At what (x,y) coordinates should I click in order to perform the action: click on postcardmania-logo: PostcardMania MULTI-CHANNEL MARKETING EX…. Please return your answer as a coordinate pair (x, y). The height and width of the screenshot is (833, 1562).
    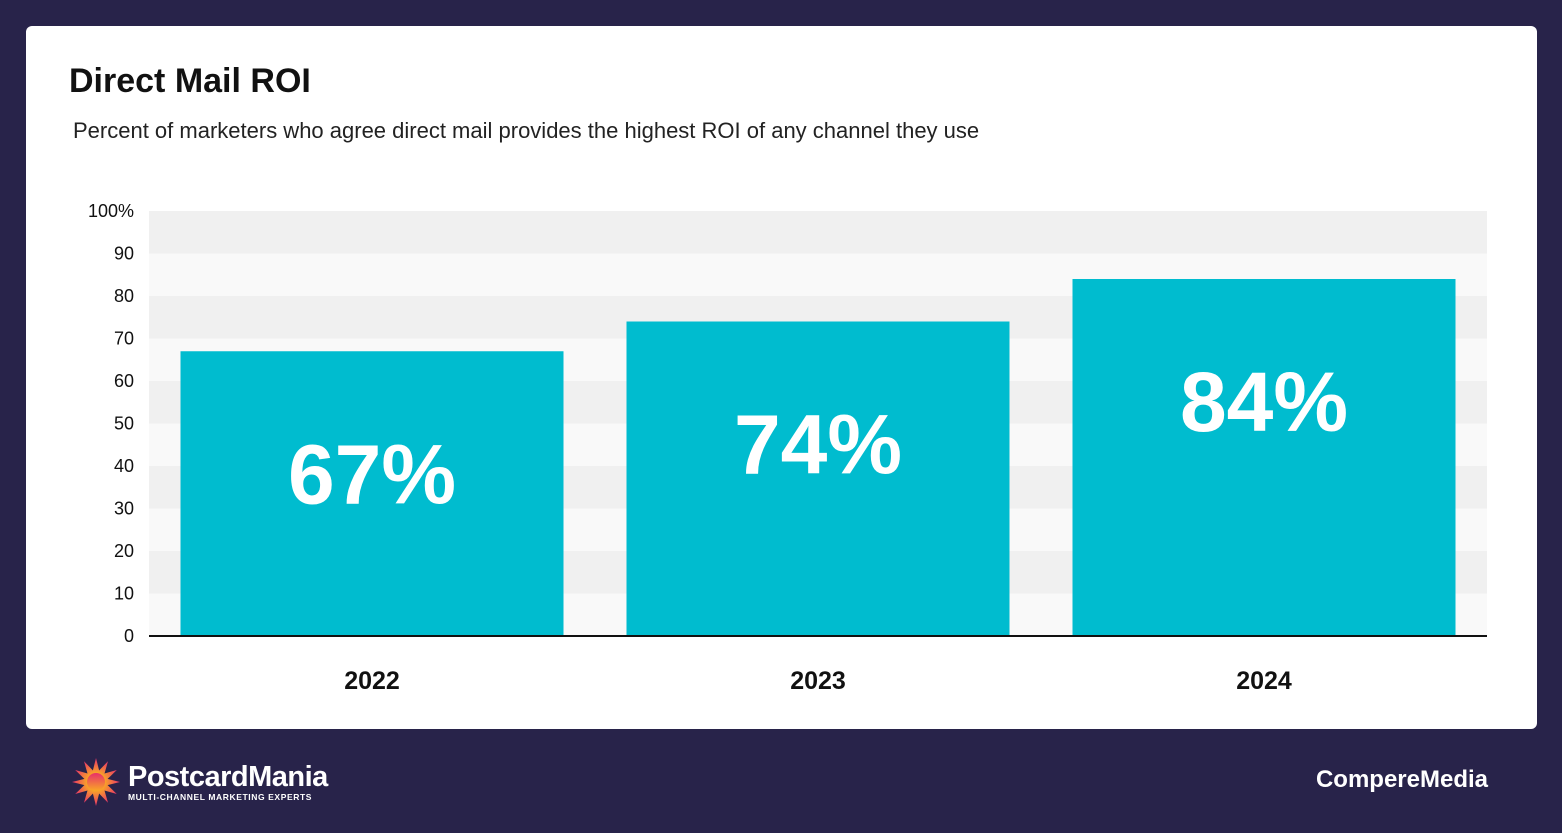
    Looking at the image, I should click on (199, 782).